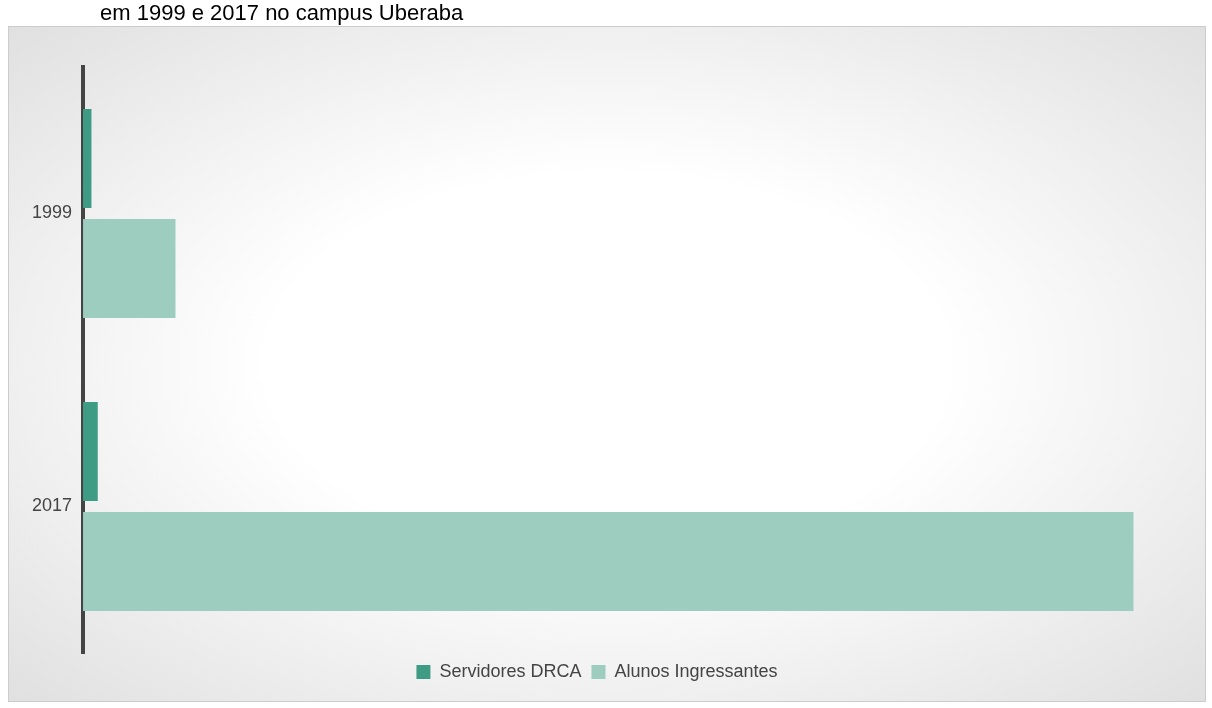 The width and height of the screenshot is (1212, 708). What do you see at coordinates (696, 670) in the screenshot?
I see `legend-label: Alunos Ingressantes` at bounding box center [696, 670].